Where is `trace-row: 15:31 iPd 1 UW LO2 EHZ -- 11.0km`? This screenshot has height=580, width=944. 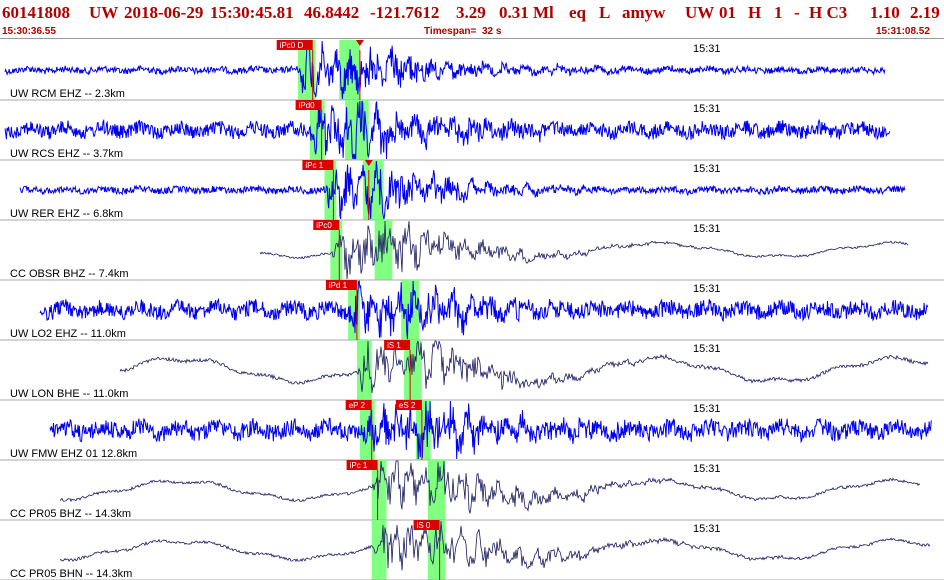 trace-row: 15:31 iPd 1 UW LO2 EHZ -- 11.0km is located at coordinates (472, 310).